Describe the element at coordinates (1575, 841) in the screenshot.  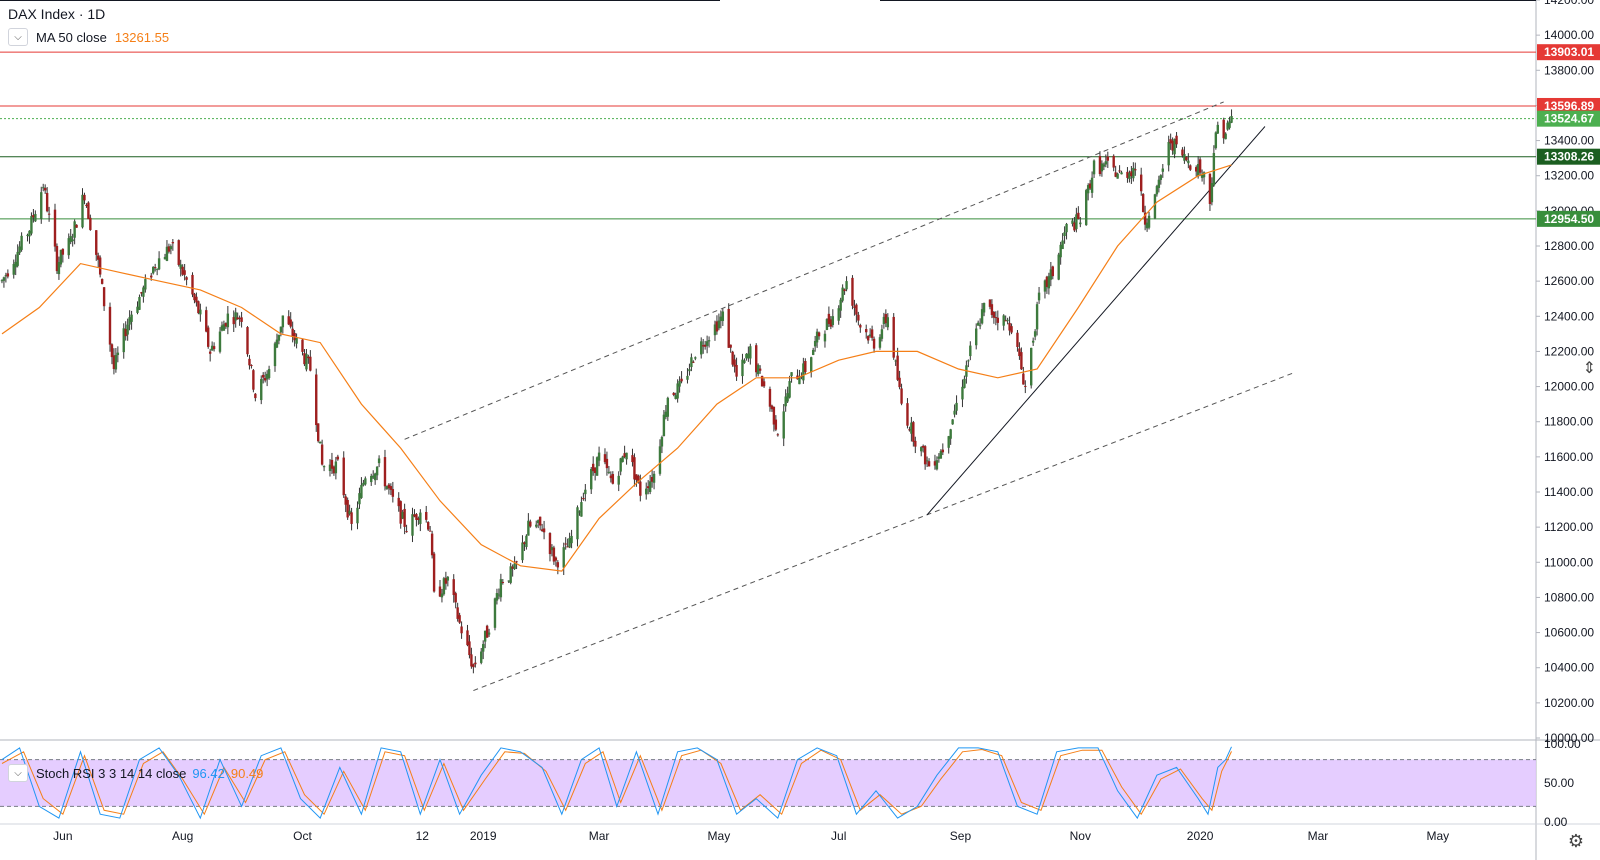
I see `gear-icon: ⚙` at that location.